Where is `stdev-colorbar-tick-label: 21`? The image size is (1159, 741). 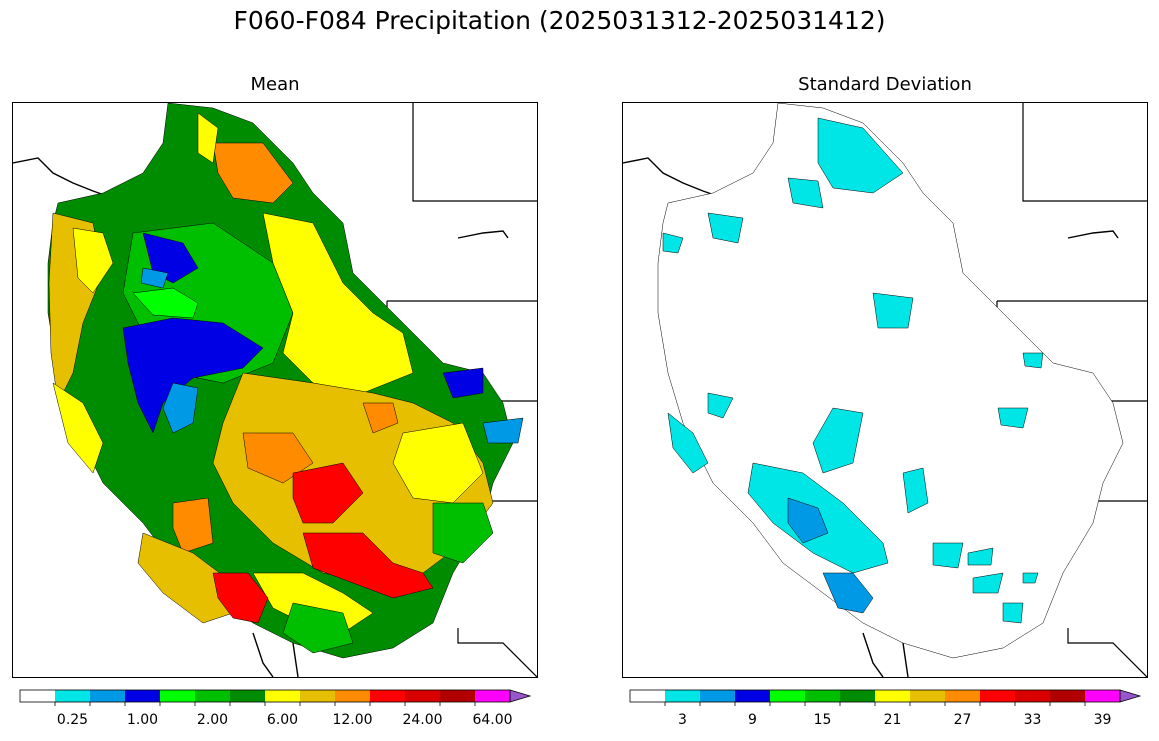
stdev-colorbar-tick-label: 21 is located at coordinates (892, 720).